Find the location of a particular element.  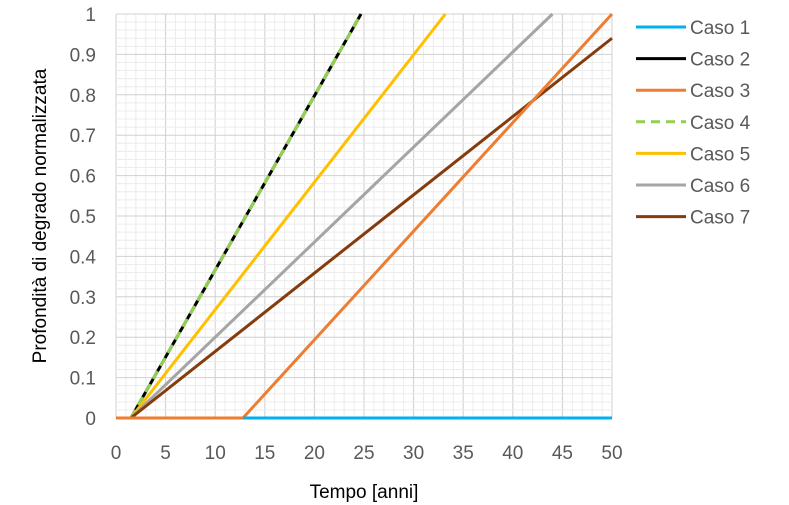

legend-label-caso-1: Caso 1 is located at coordinates (720, 28).